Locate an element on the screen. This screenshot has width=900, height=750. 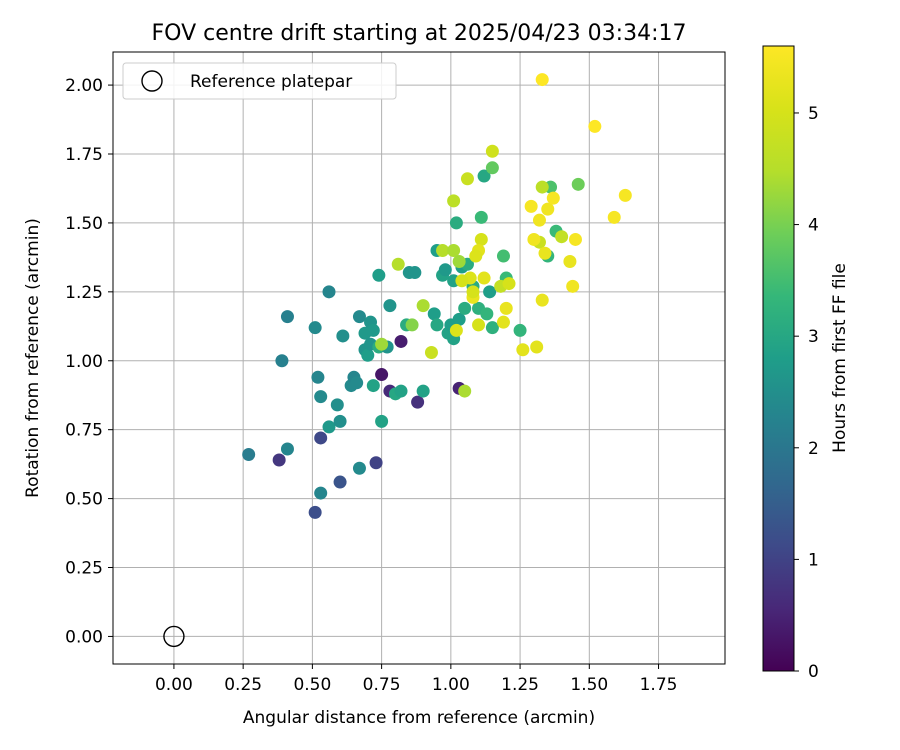
x-tick-label: 0.75 is located at coordinates (382, 685).